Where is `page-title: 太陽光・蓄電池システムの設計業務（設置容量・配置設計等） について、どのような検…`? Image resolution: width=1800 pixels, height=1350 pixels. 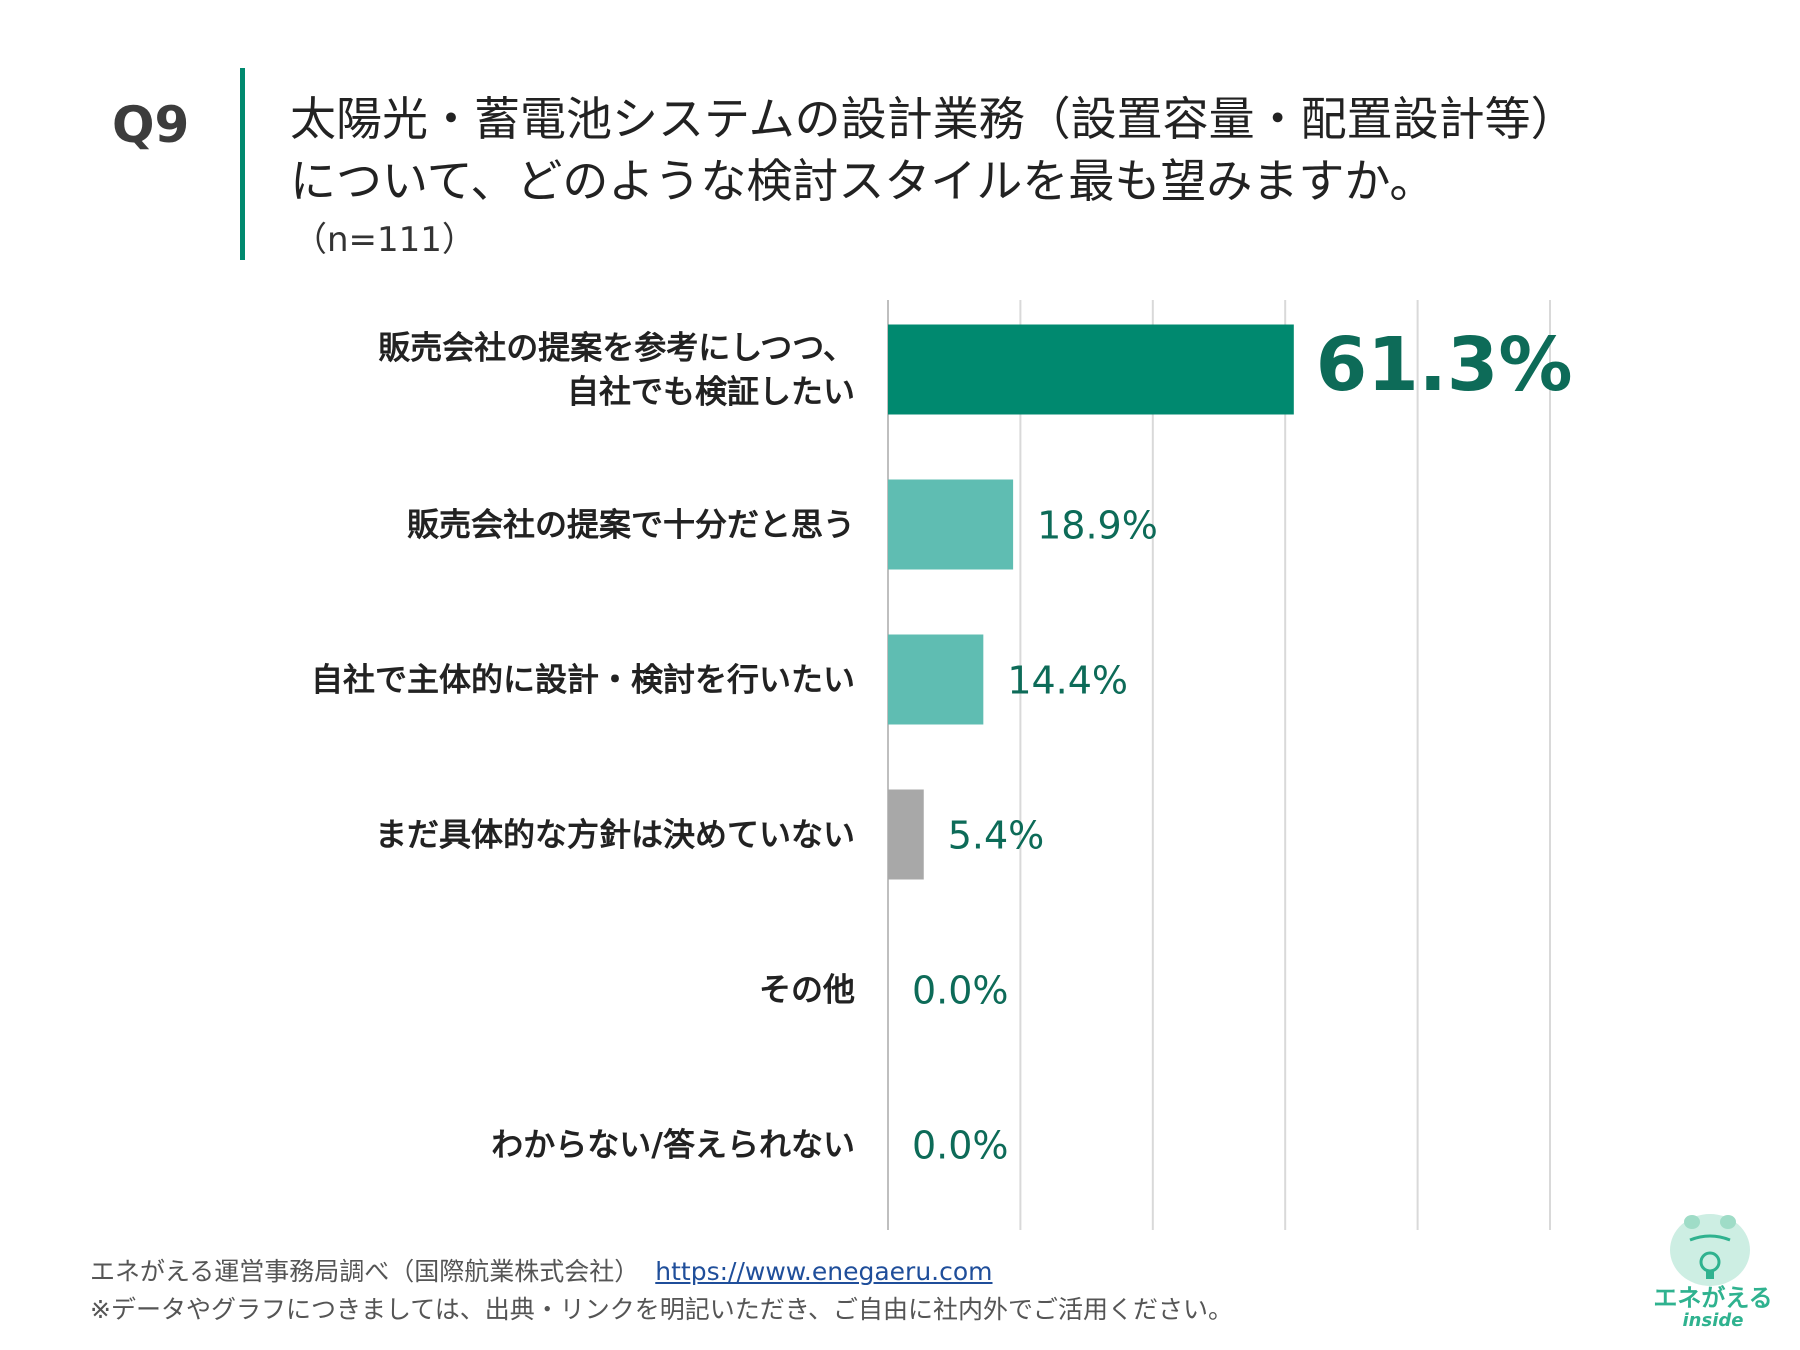 page-title: 太陽光・蓄電池システムの設計業務（設置容量・配置設計等） について、どのような検… is located at coordinates (933, 150).